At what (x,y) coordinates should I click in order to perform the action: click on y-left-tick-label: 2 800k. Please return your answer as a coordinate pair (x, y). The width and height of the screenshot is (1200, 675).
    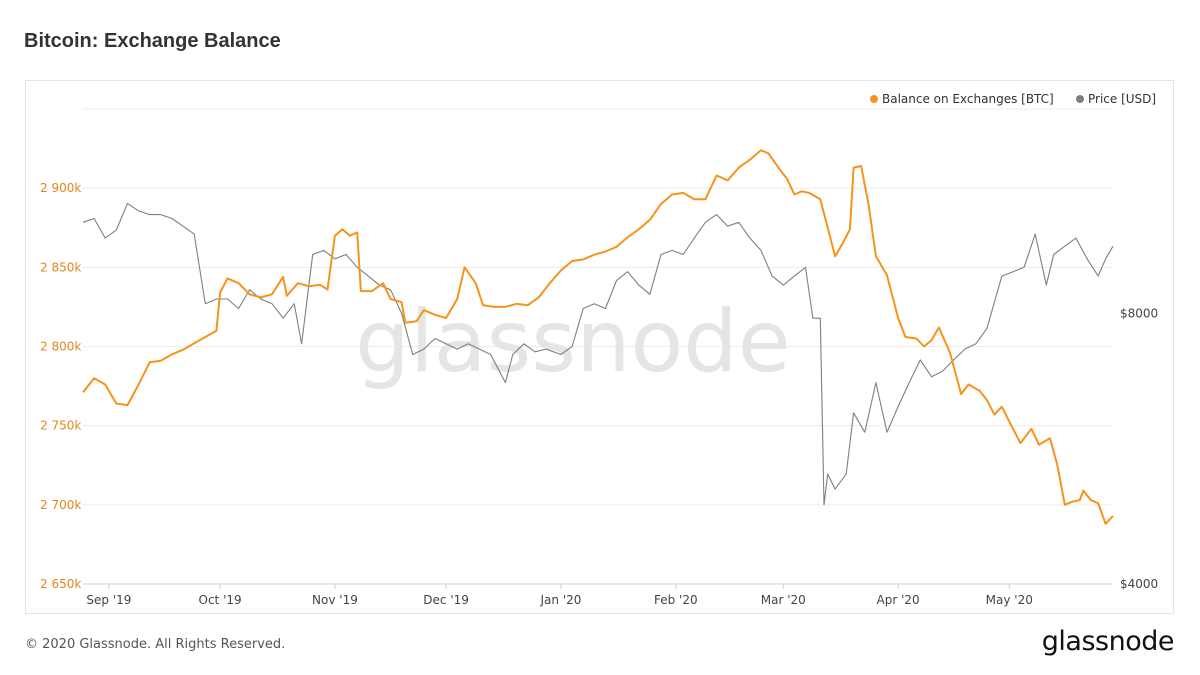
    Looking at the image, I should click on (60, 347).